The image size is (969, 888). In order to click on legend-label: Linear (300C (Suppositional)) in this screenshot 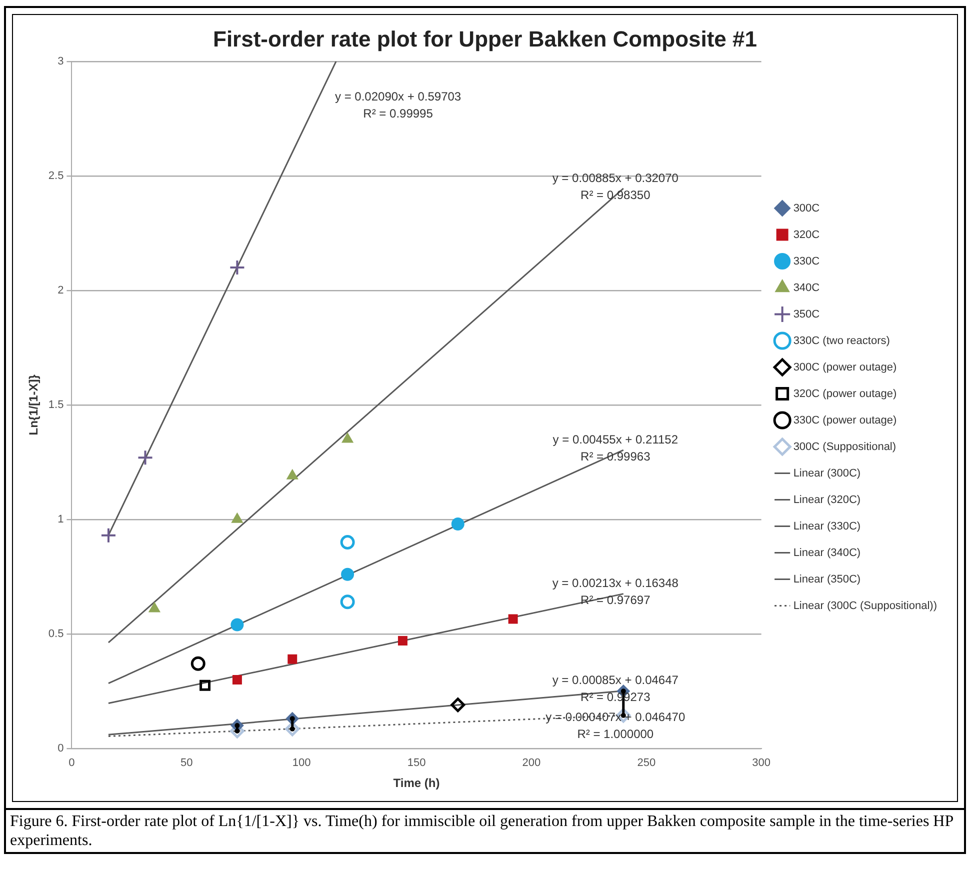, I will do `click(865, 606)`.